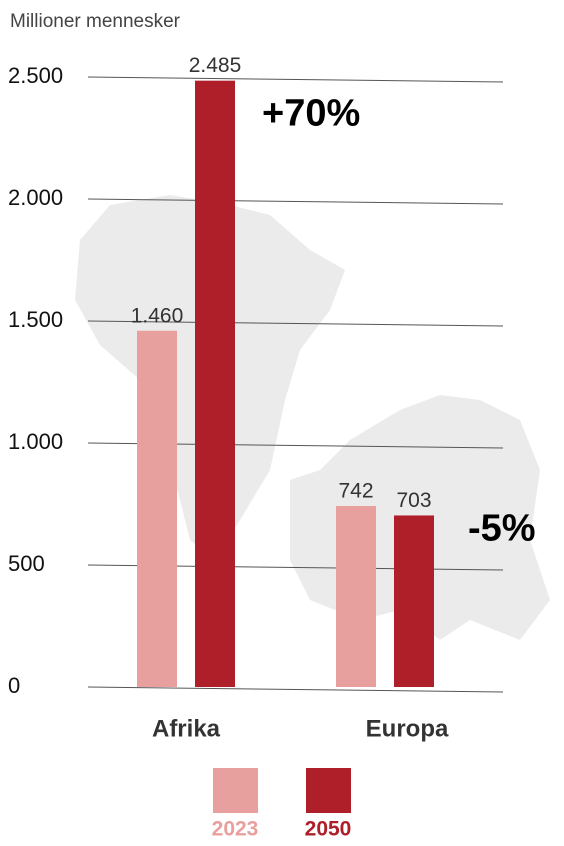 This screenshot has width=564, height=846. I want to click on annotation: -5%, so click(502, 528).